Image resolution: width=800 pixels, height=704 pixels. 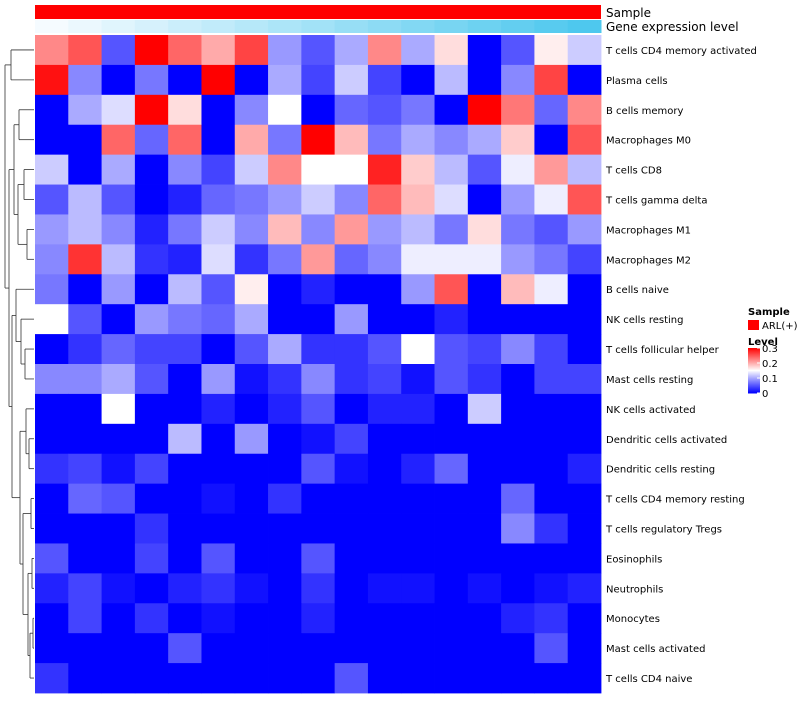 I want to click on legend-tick-label: 0.1, so click(x=770, y=379).